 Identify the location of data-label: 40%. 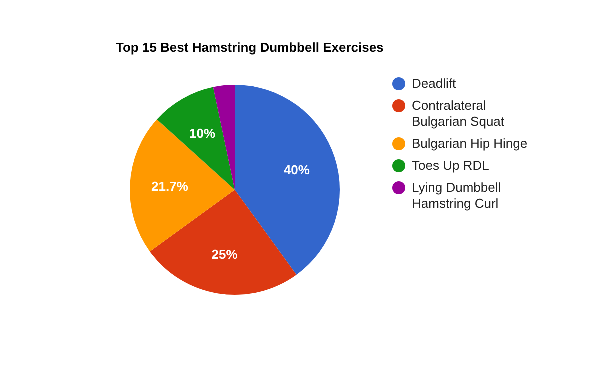
(297, 170).